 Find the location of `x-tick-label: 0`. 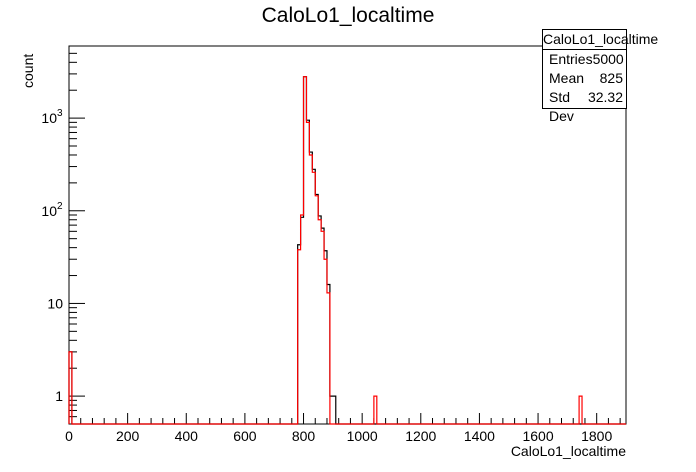

x-tick-label: 0 is located at coordinates (69, 436).